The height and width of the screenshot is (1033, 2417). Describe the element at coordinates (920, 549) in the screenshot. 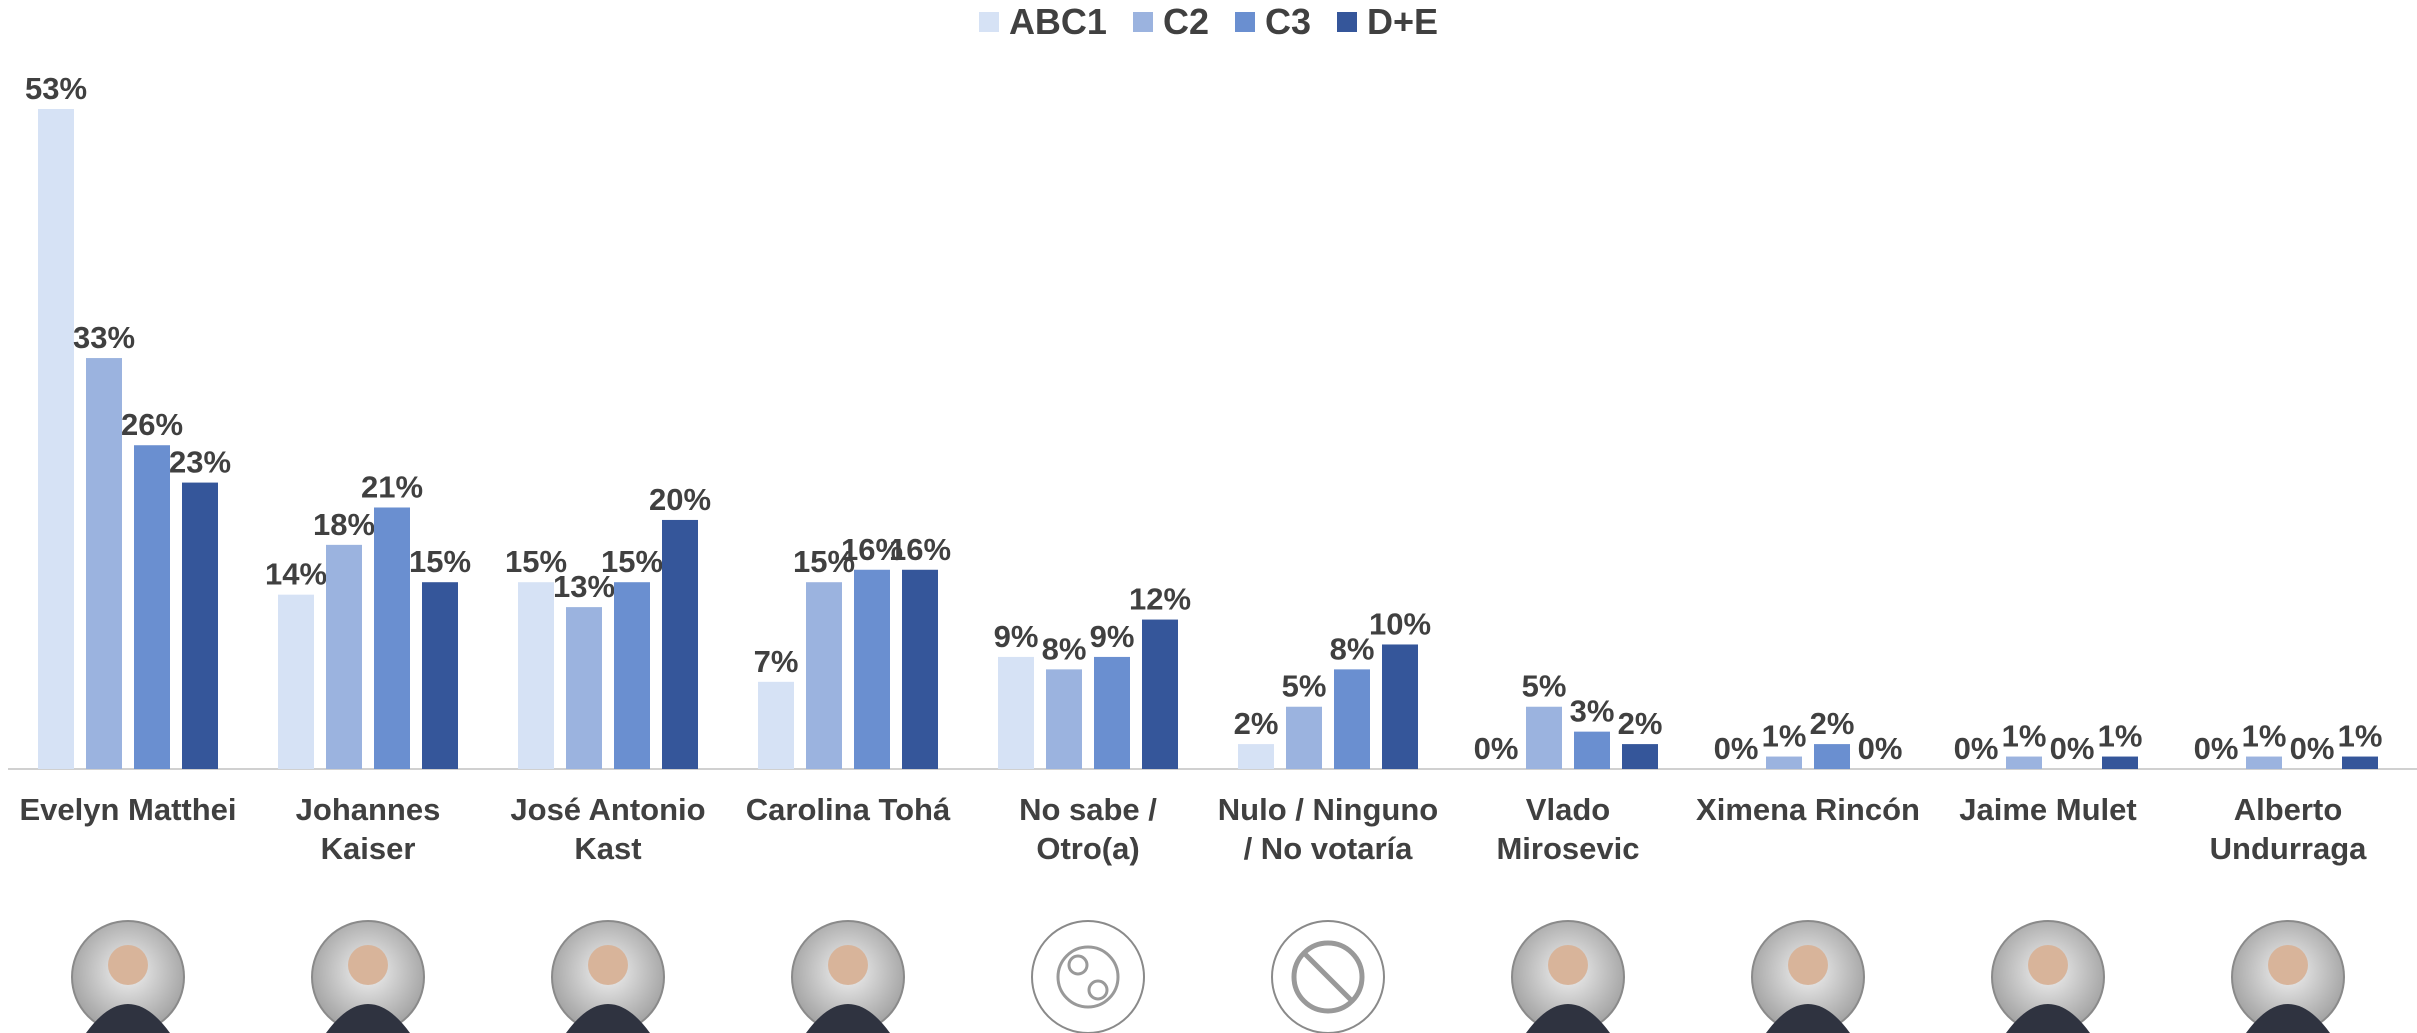

I see `value-label: 16%` at that location.